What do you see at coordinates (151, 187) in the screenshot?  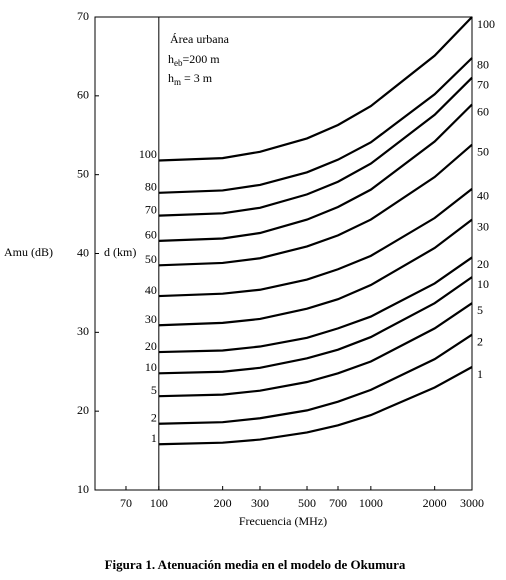 I see `series-label-left: 80` at bounding box center [151, 187].